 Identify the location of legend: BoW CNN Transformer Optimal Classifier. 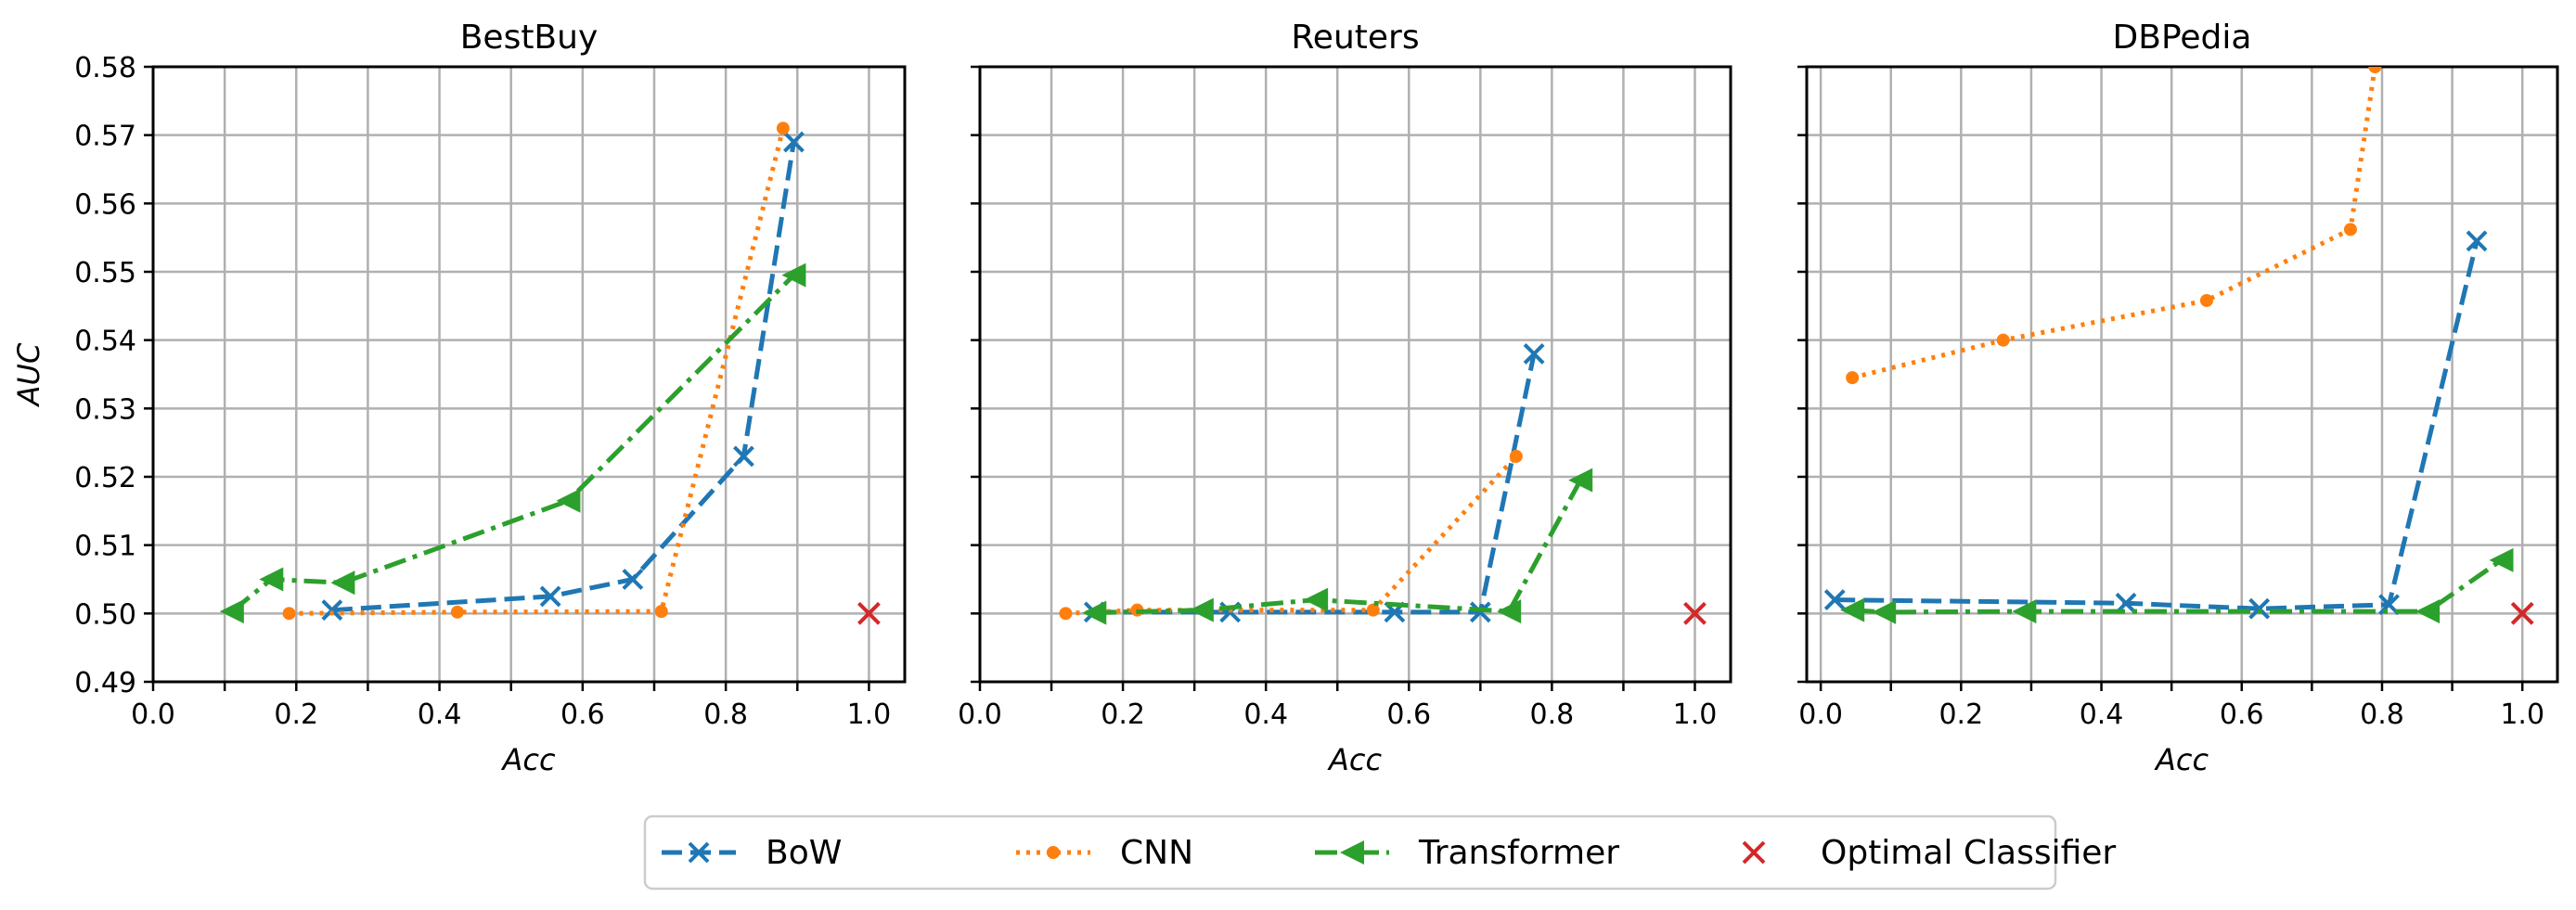
(1381, 852).